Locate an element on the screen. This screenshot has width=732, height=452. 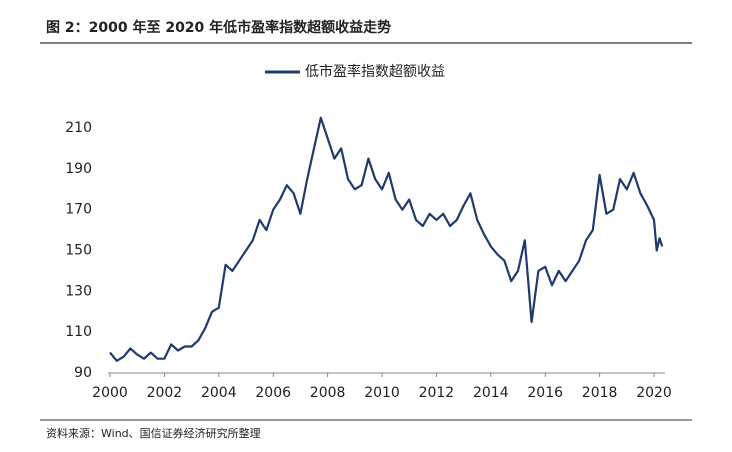
y-tick-label: 190 is located at coordinates (78, 169).